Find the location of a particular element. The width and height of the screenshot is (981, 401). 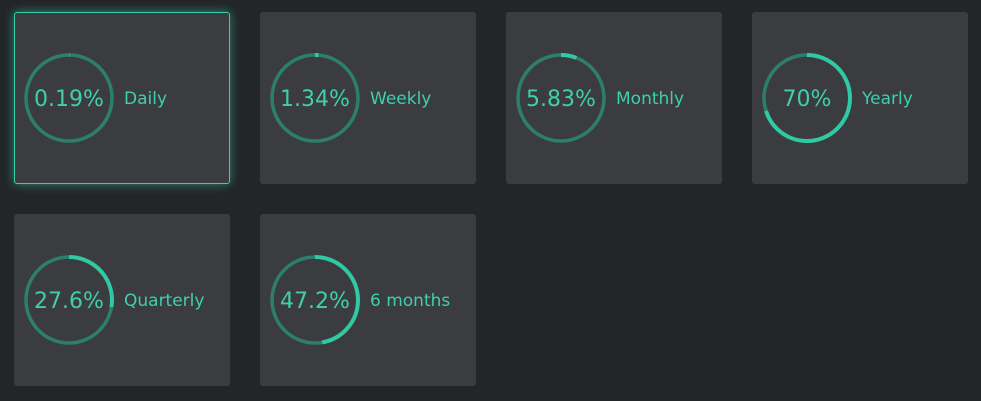

gauge: 70% Yearly is located at coordinates (837, 98).